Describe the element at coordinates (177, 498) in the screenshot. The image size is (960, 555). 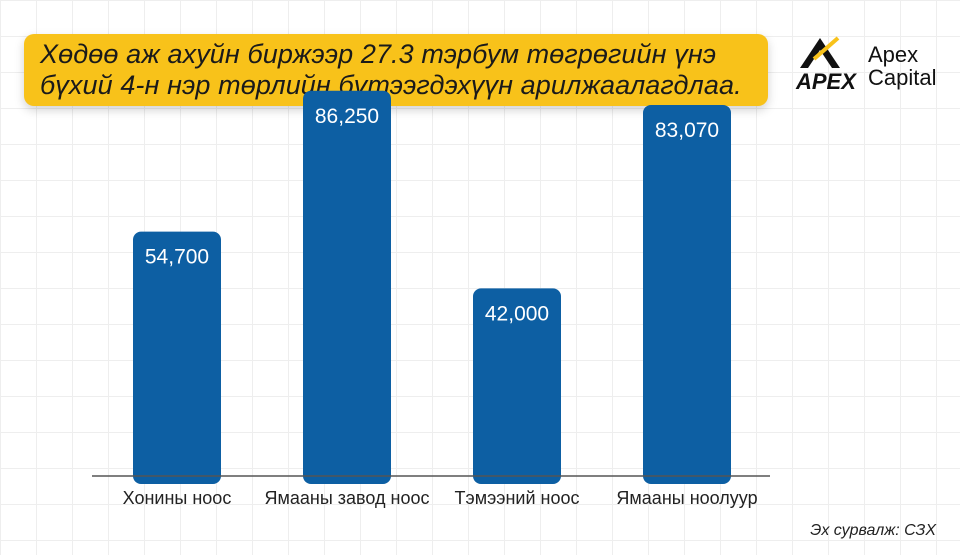
I see `category-label-1: Хонины ноос` at that location.